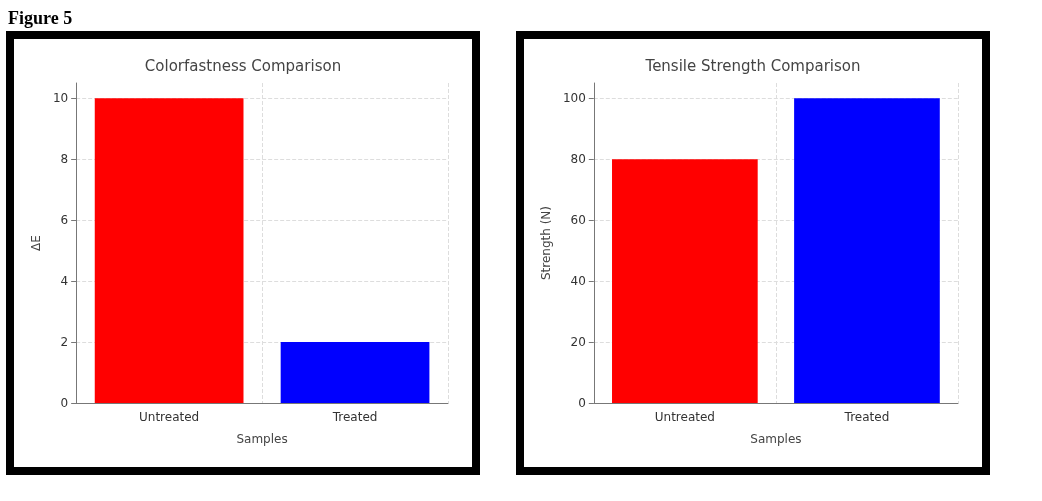 This screenshot has width=1042, height=501. I want to click on y-axis-title: Strength (N), so click(546, 243).